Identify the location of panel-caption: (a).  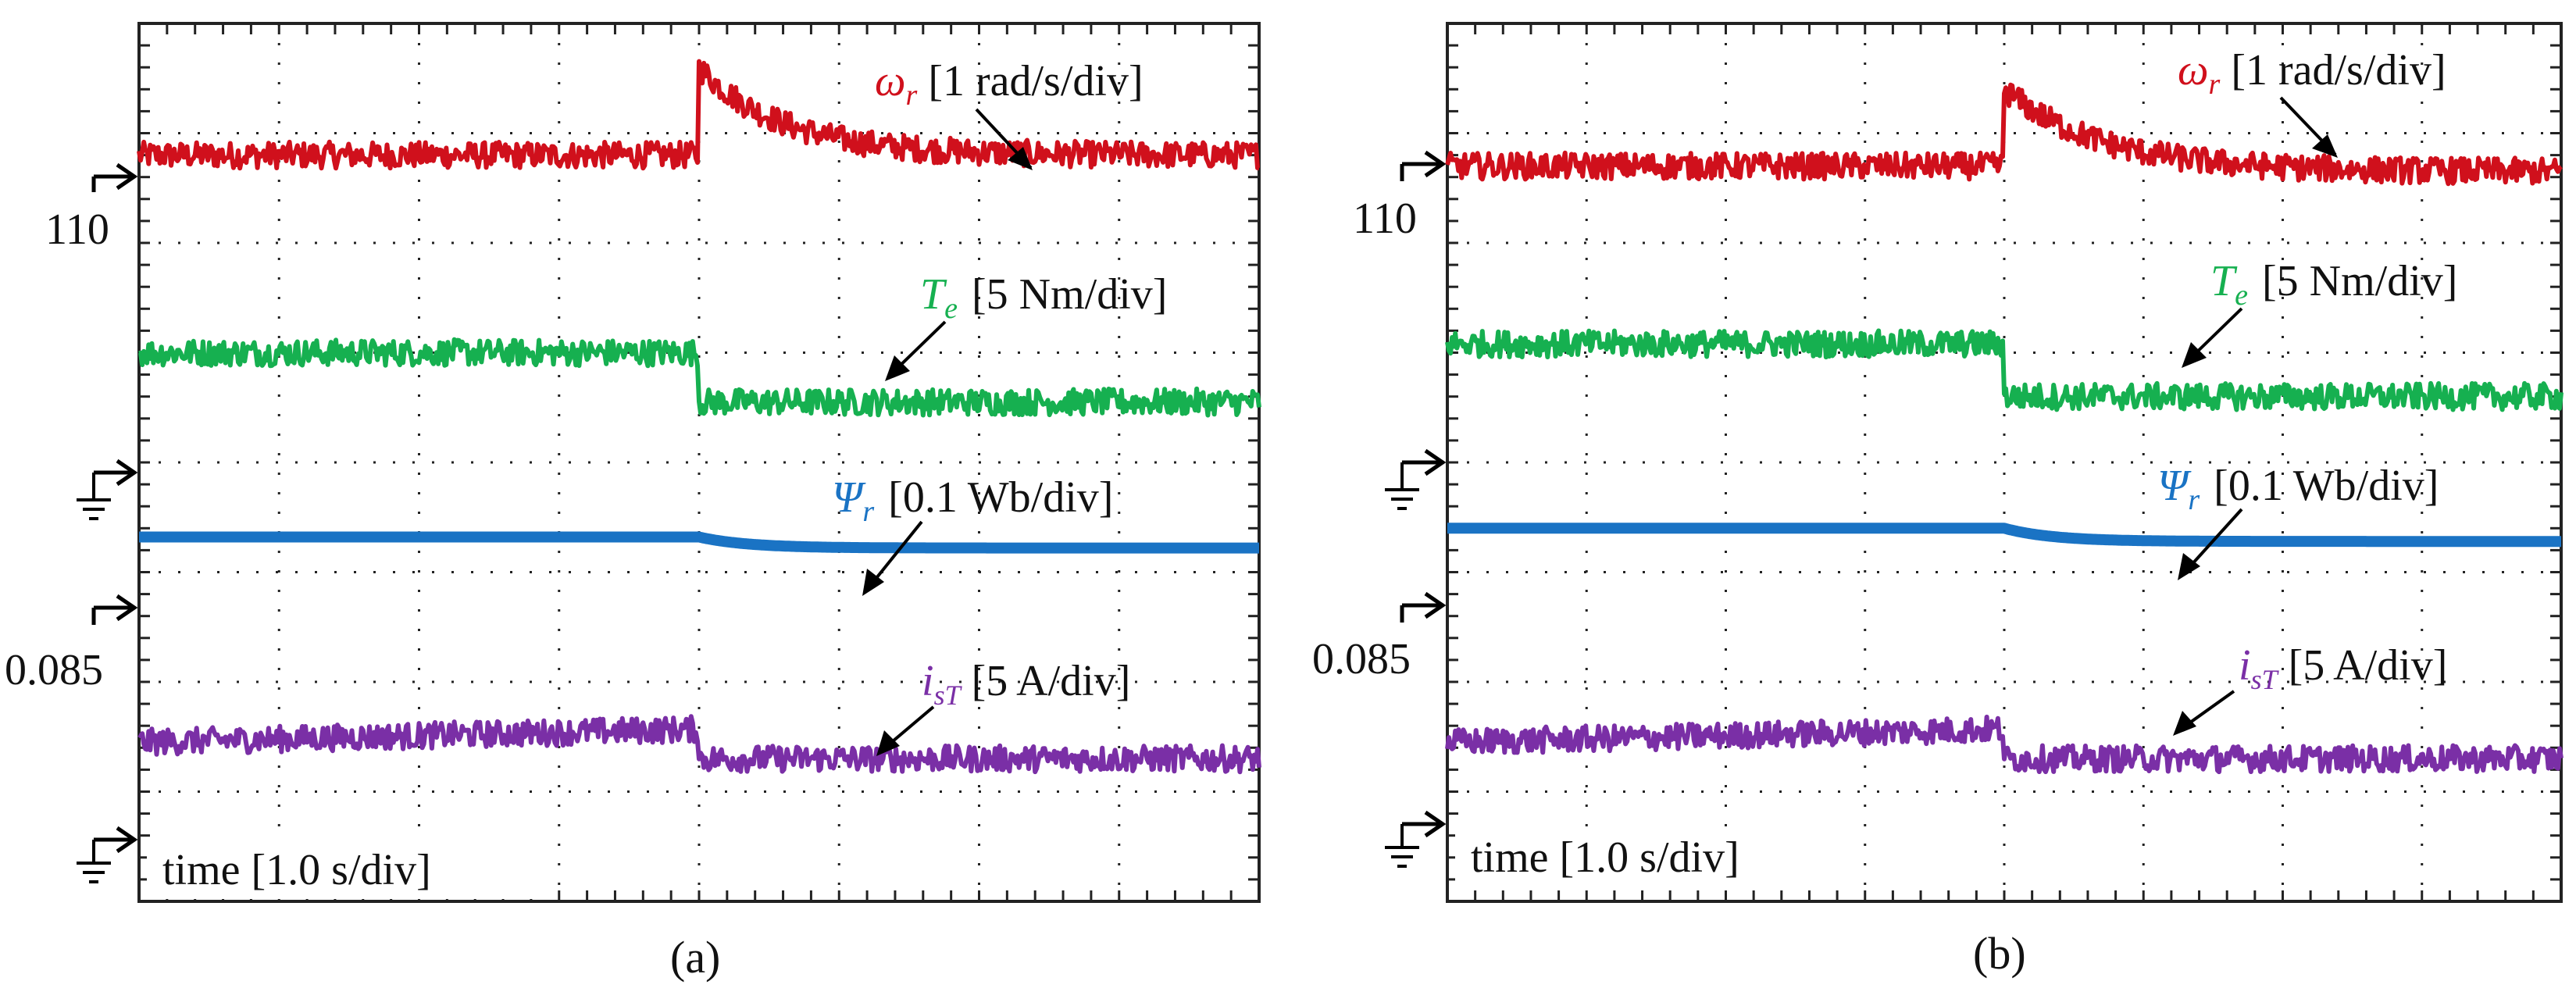
(695, 957).